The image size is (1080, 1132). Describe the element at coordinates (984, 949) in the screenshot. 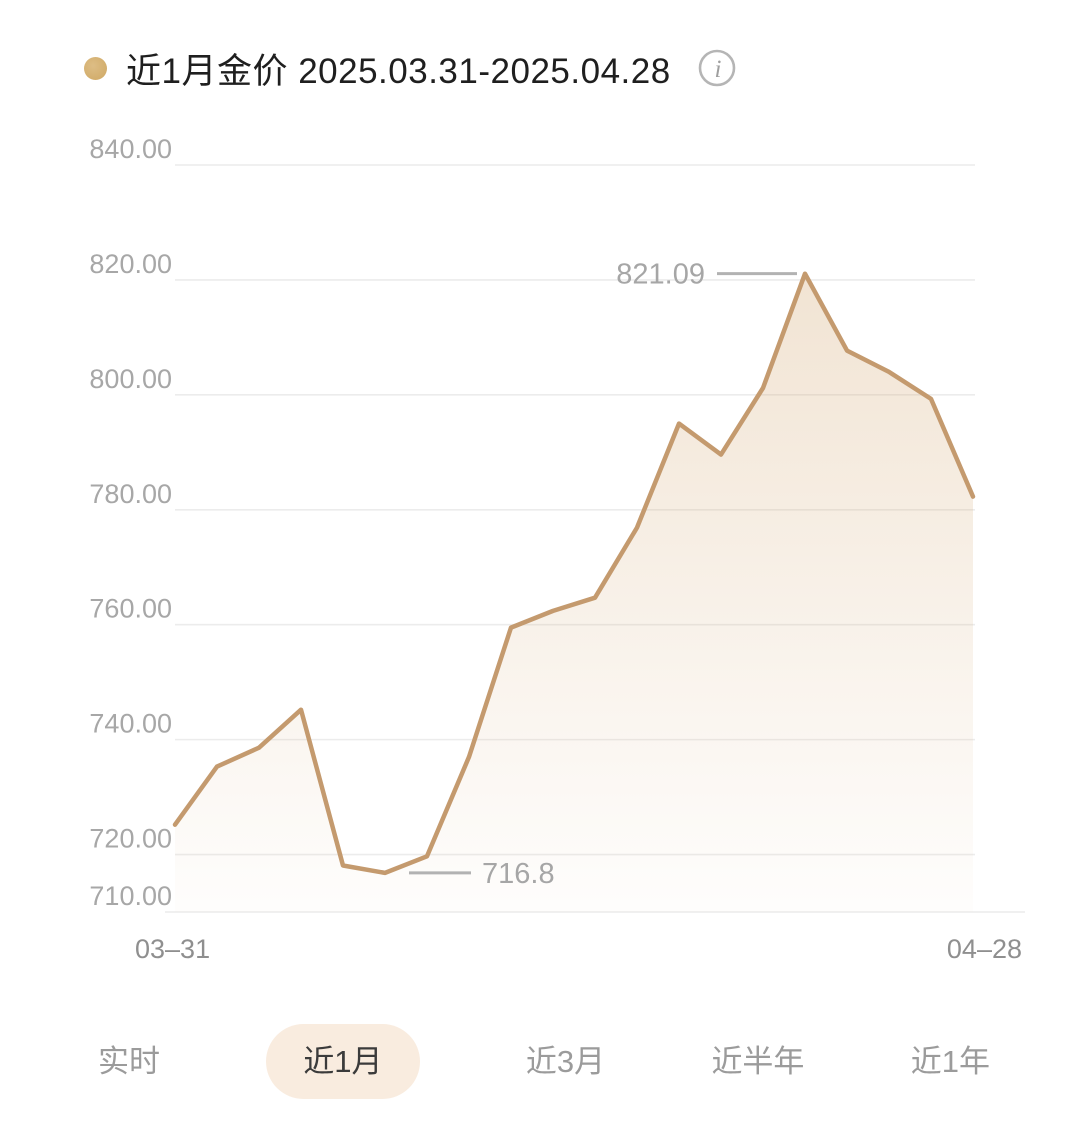

I see `x-axis-tick-label-end: 04–28` at that location.